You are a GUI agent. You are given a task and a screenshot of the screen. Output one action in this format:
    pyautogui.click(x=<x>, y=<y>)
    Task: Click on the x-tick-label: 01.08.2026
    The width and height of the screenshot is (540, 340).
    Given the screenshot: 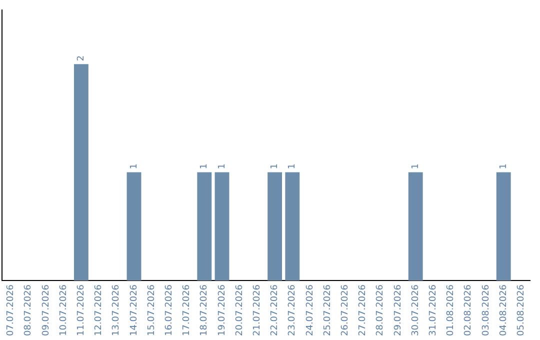 What is the action you would take?
    pyautogui.click(x=451, y=310)
    